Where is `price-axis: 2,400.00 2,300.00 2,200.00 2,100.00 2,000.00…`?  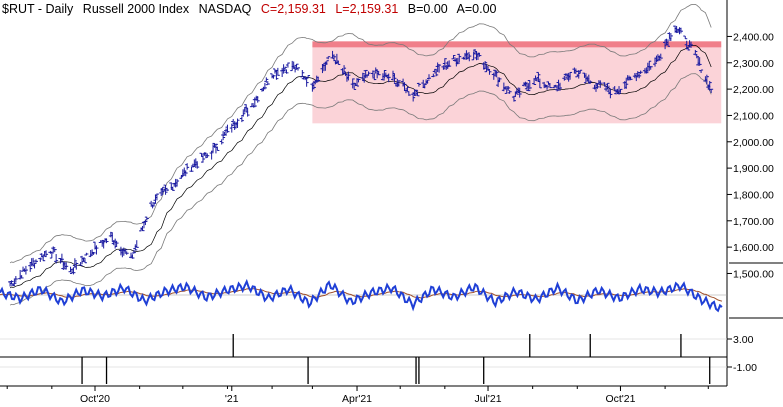
price-axis: 2,400.00 2,300.00 2,200.00 2,100.00 2,000.00… is located at coordinates (754, 193).